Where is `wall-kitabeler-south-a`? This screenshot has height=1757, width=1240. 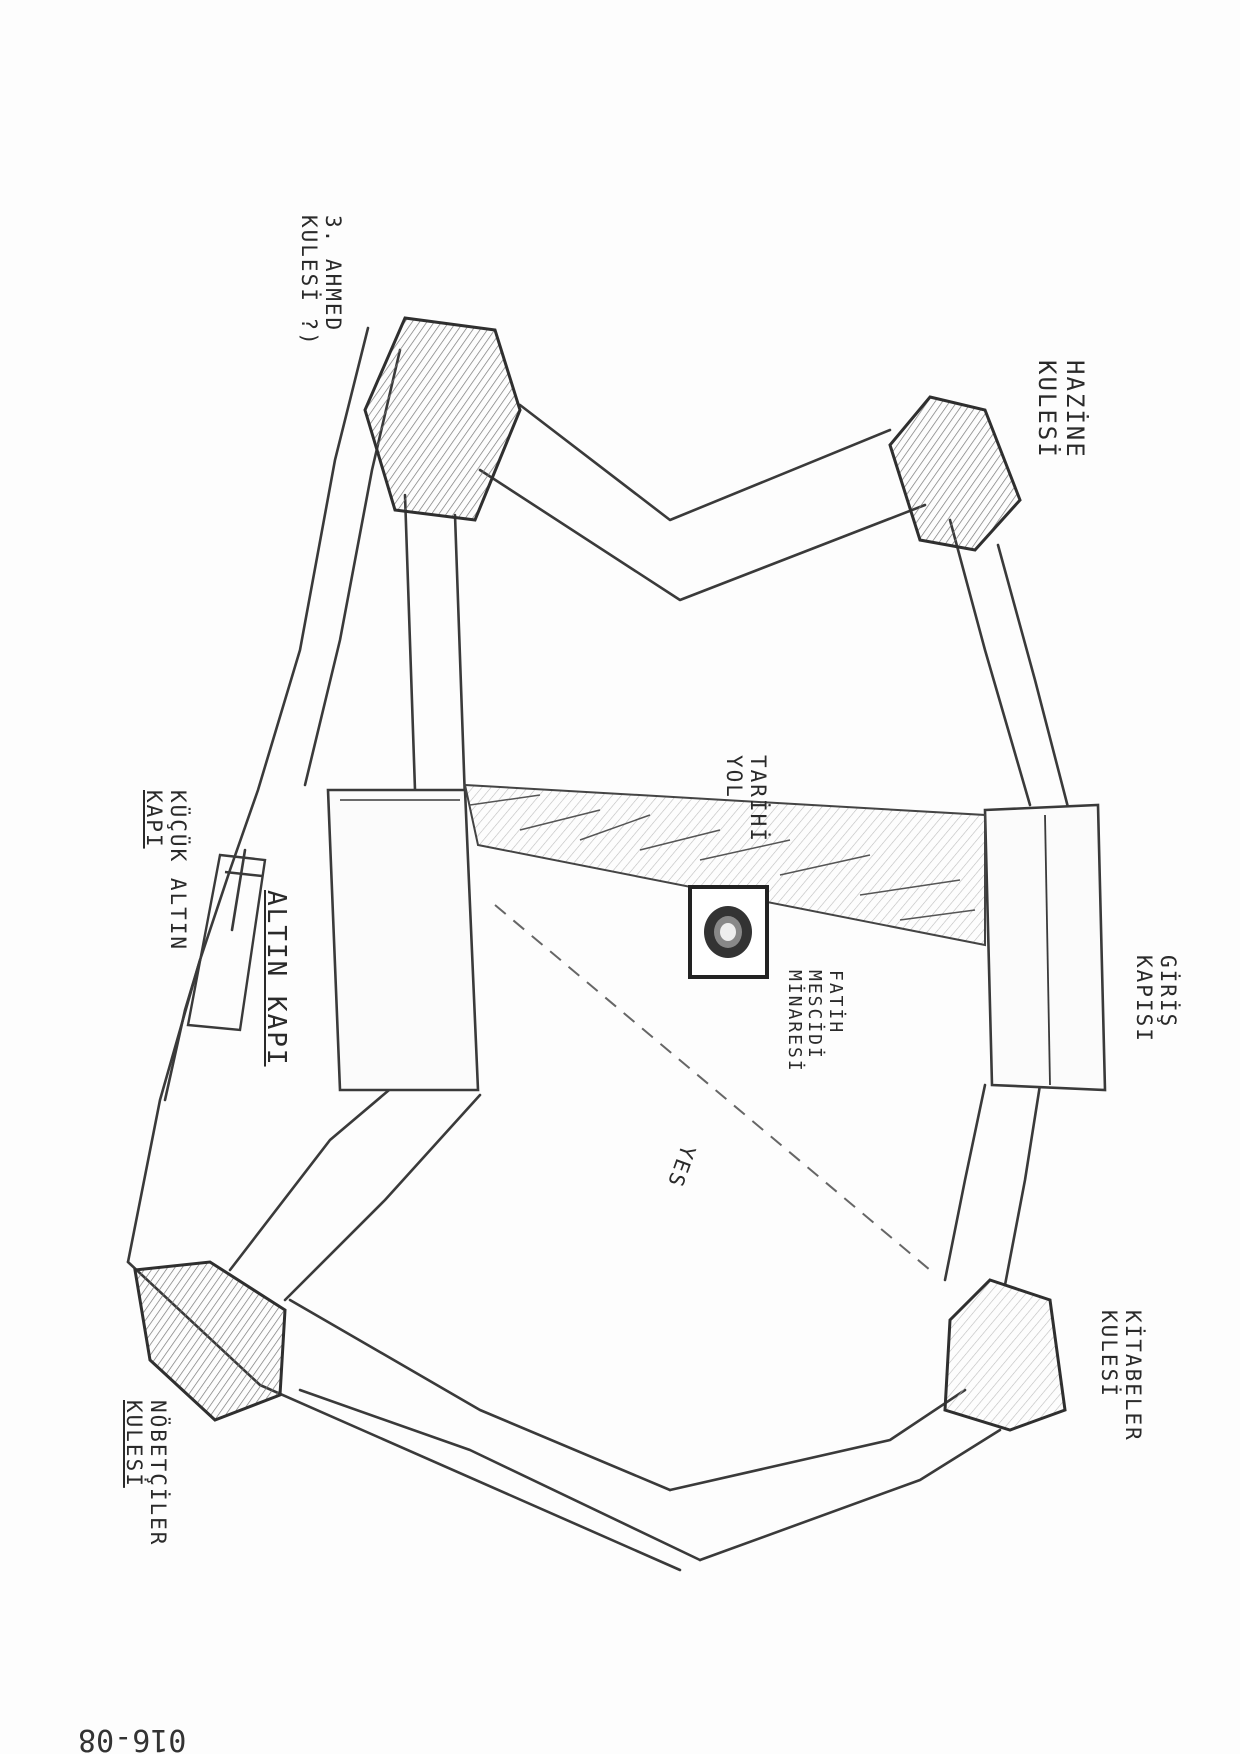 wall-kitabeler-south-a is located at coordinates (817, 1440).